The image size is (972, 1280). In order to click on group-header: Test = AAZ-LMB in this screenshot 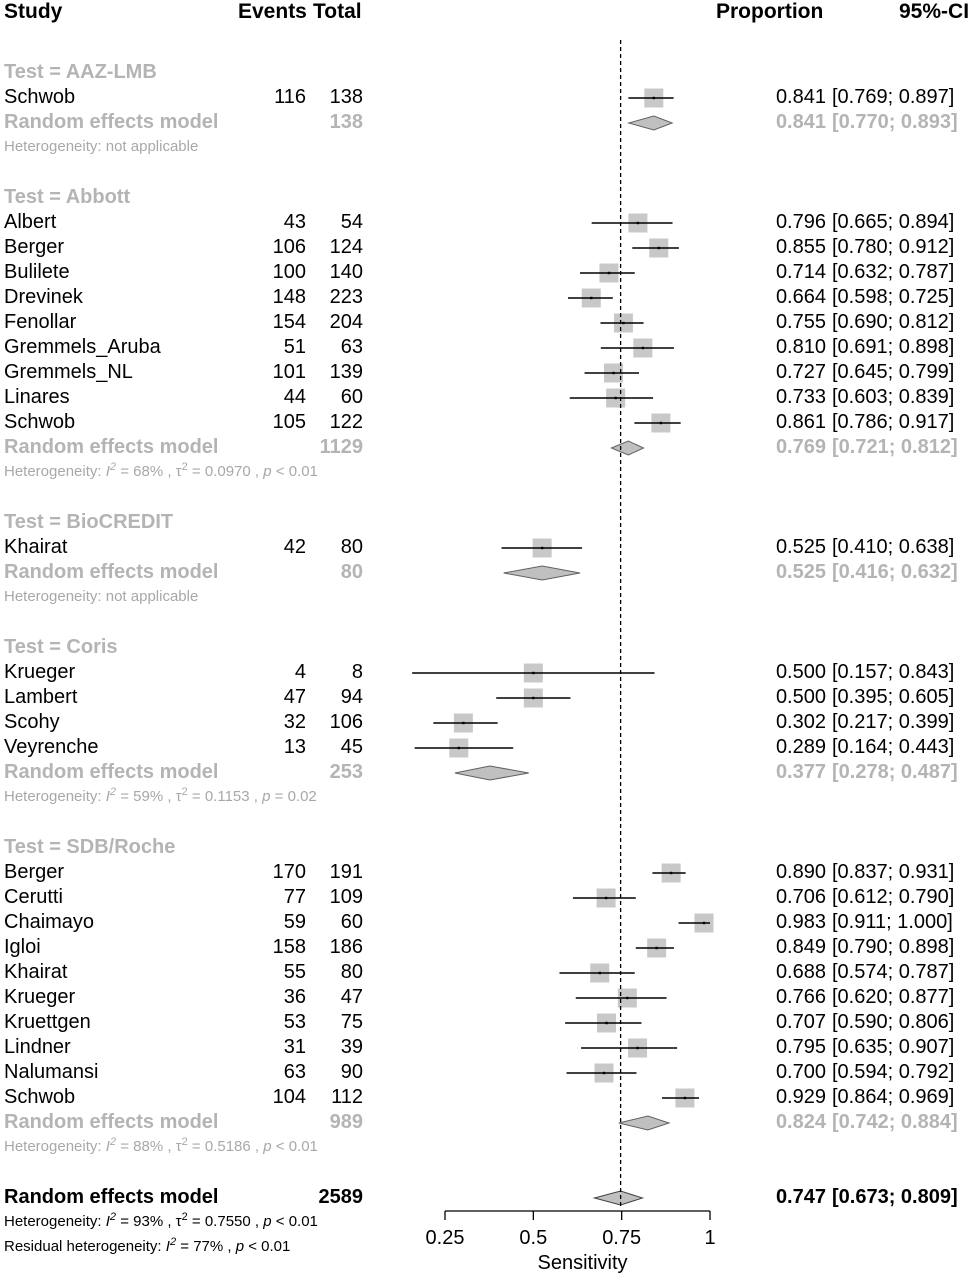, I will do `click(486, 72)`.